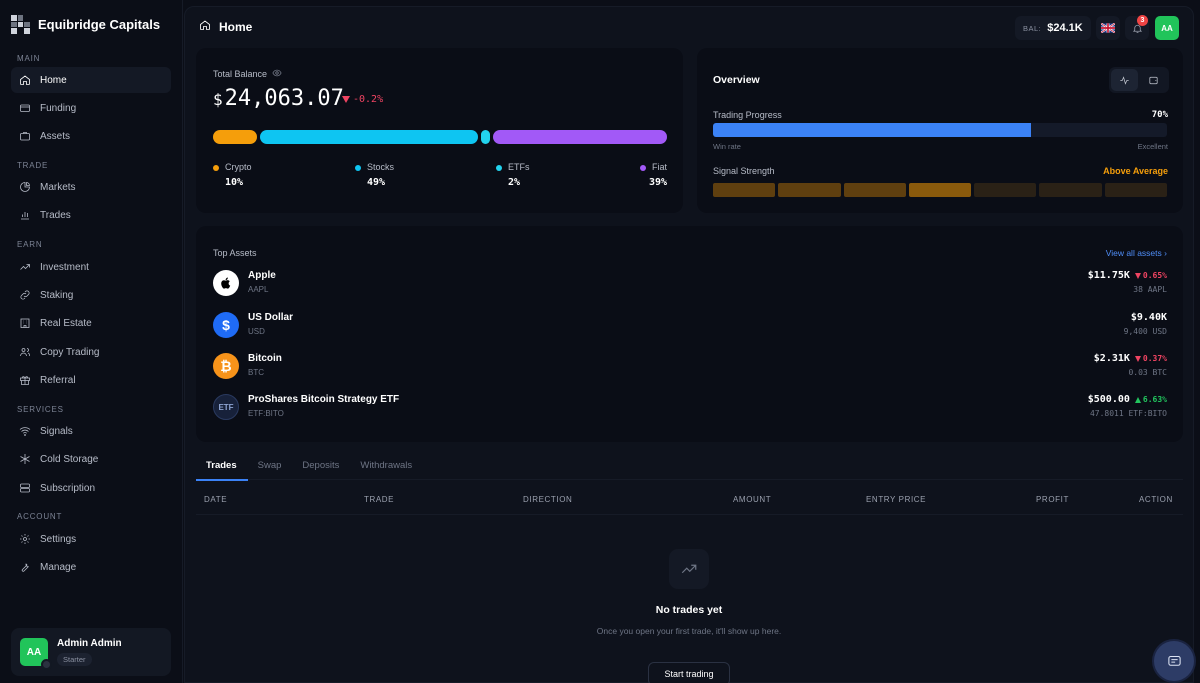 The image size is (1200, 683). I want to click on asset-name: ProShares Bitcoin Strategy ETF, so click(324, 399).